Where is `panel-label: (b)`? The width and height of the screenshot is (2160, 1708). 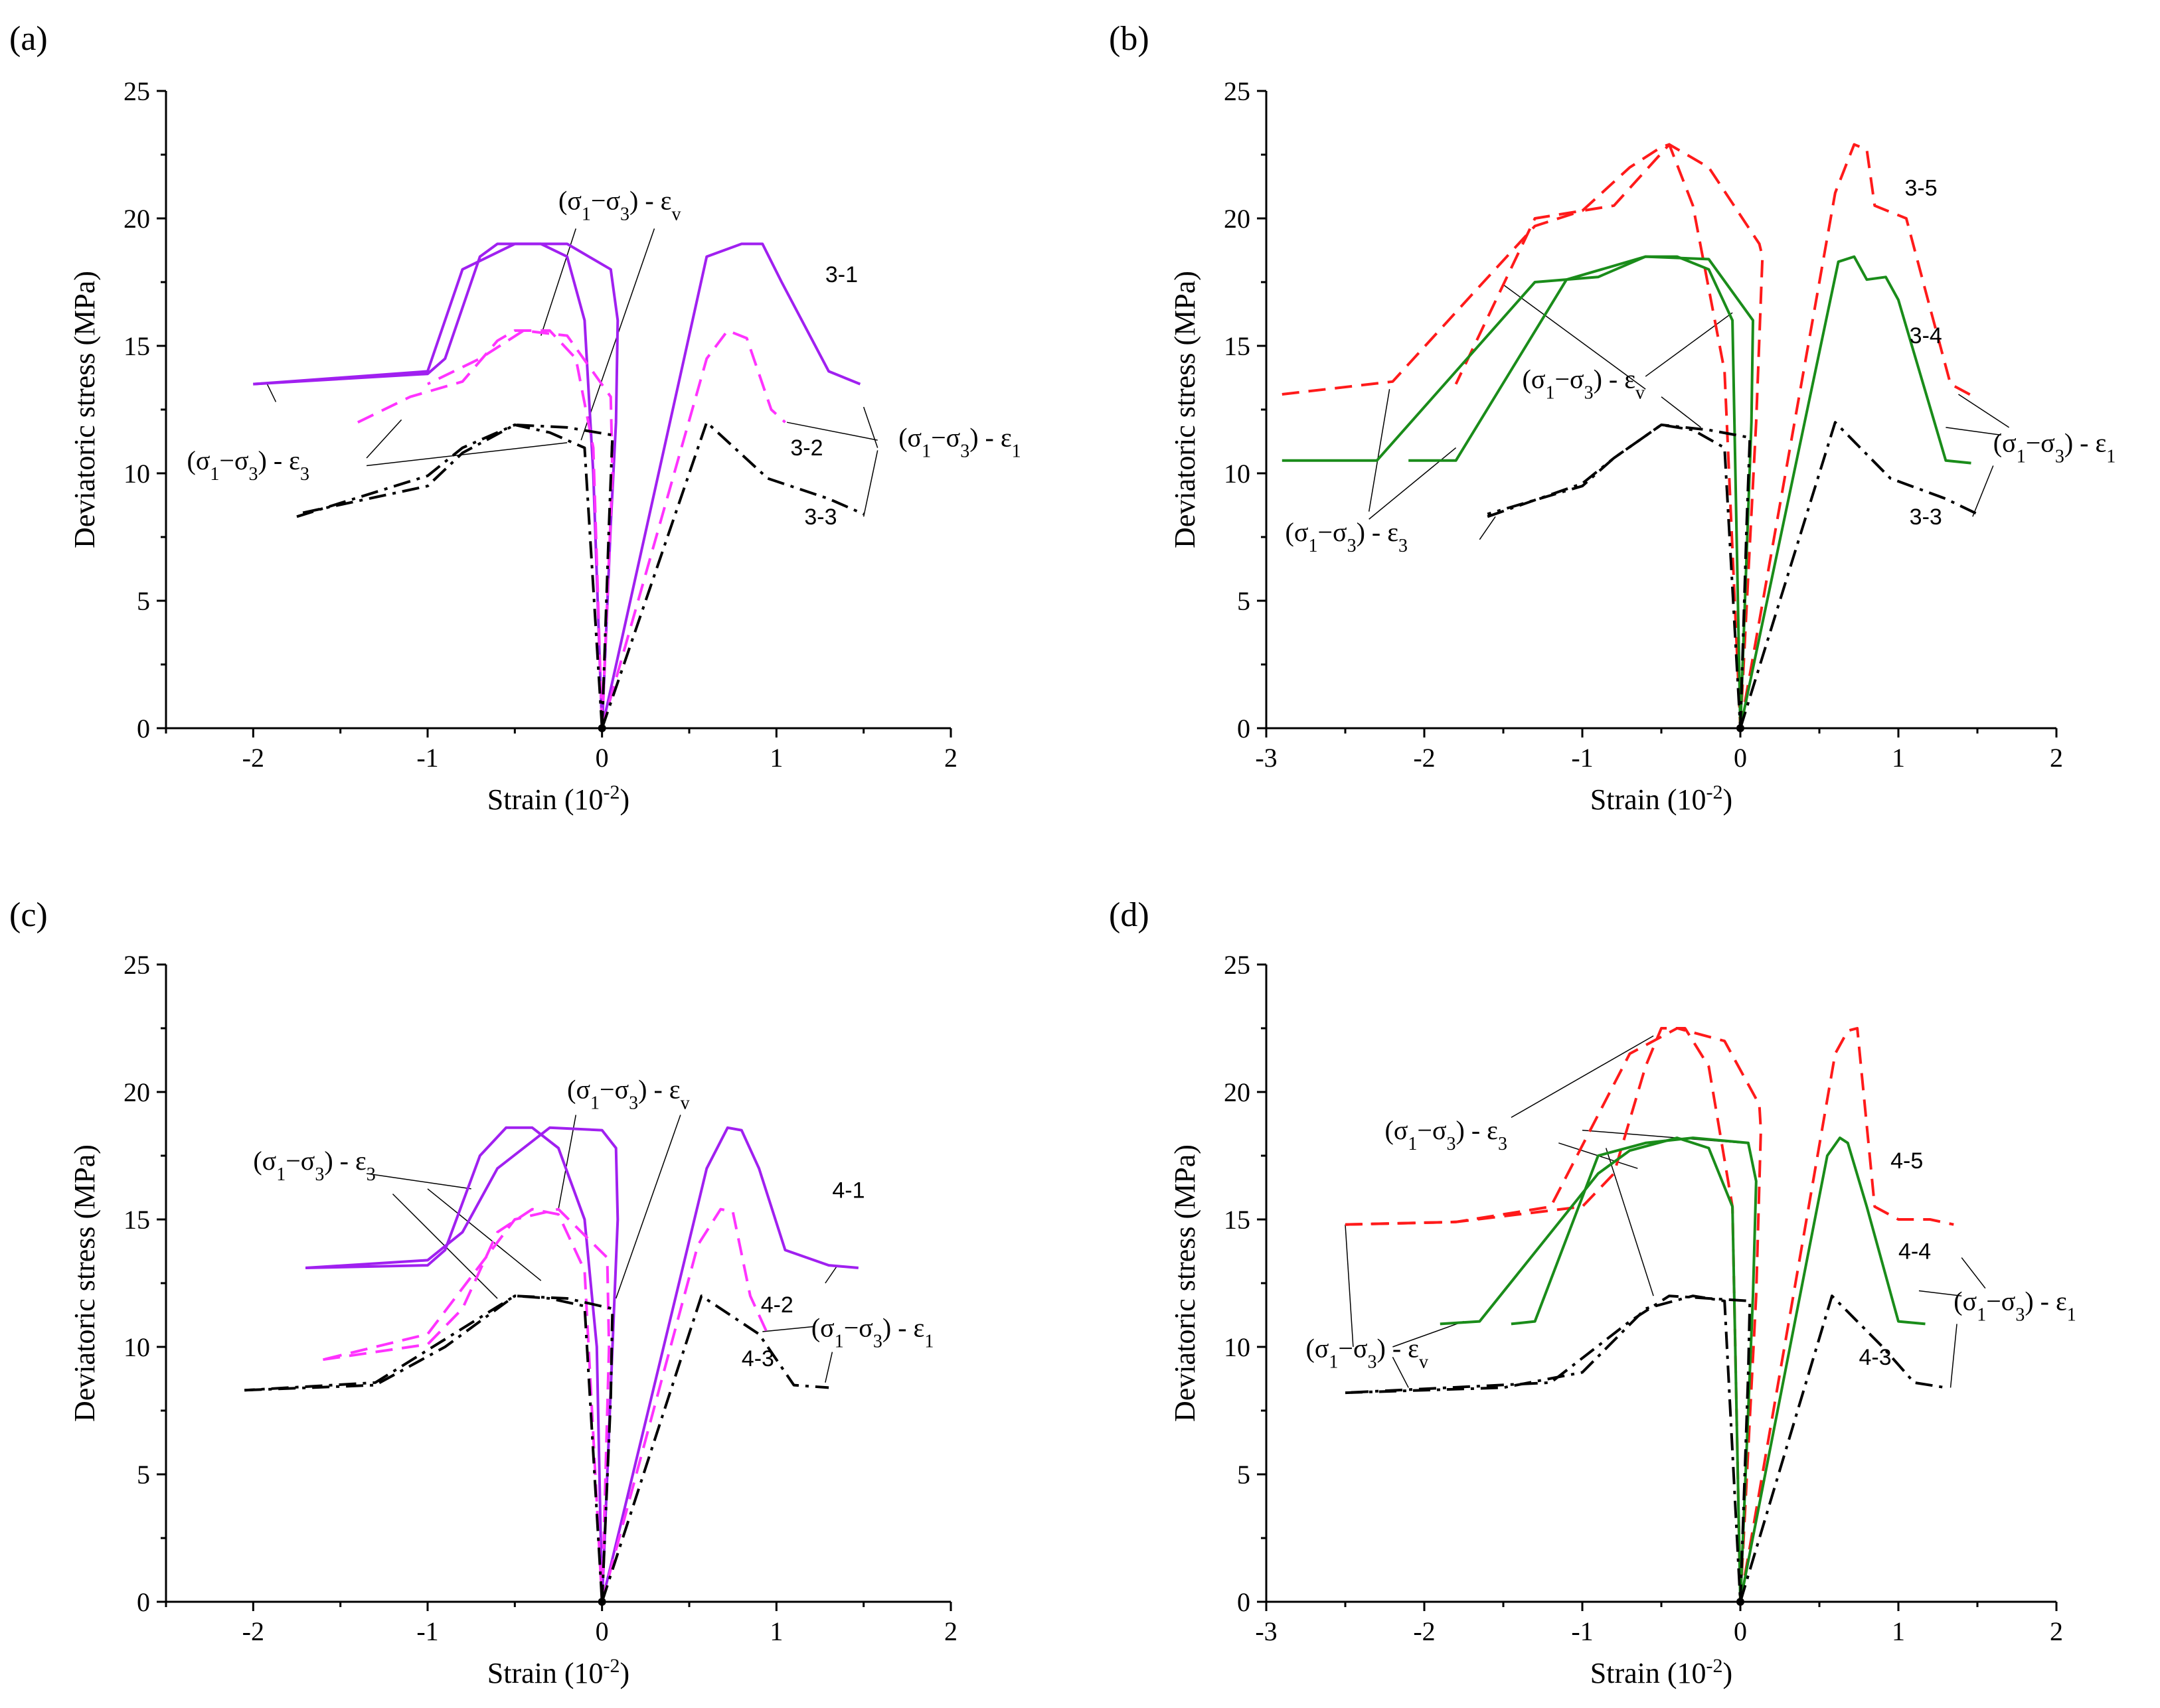 panel-label: (b) is located at coordinates (1129, 39).